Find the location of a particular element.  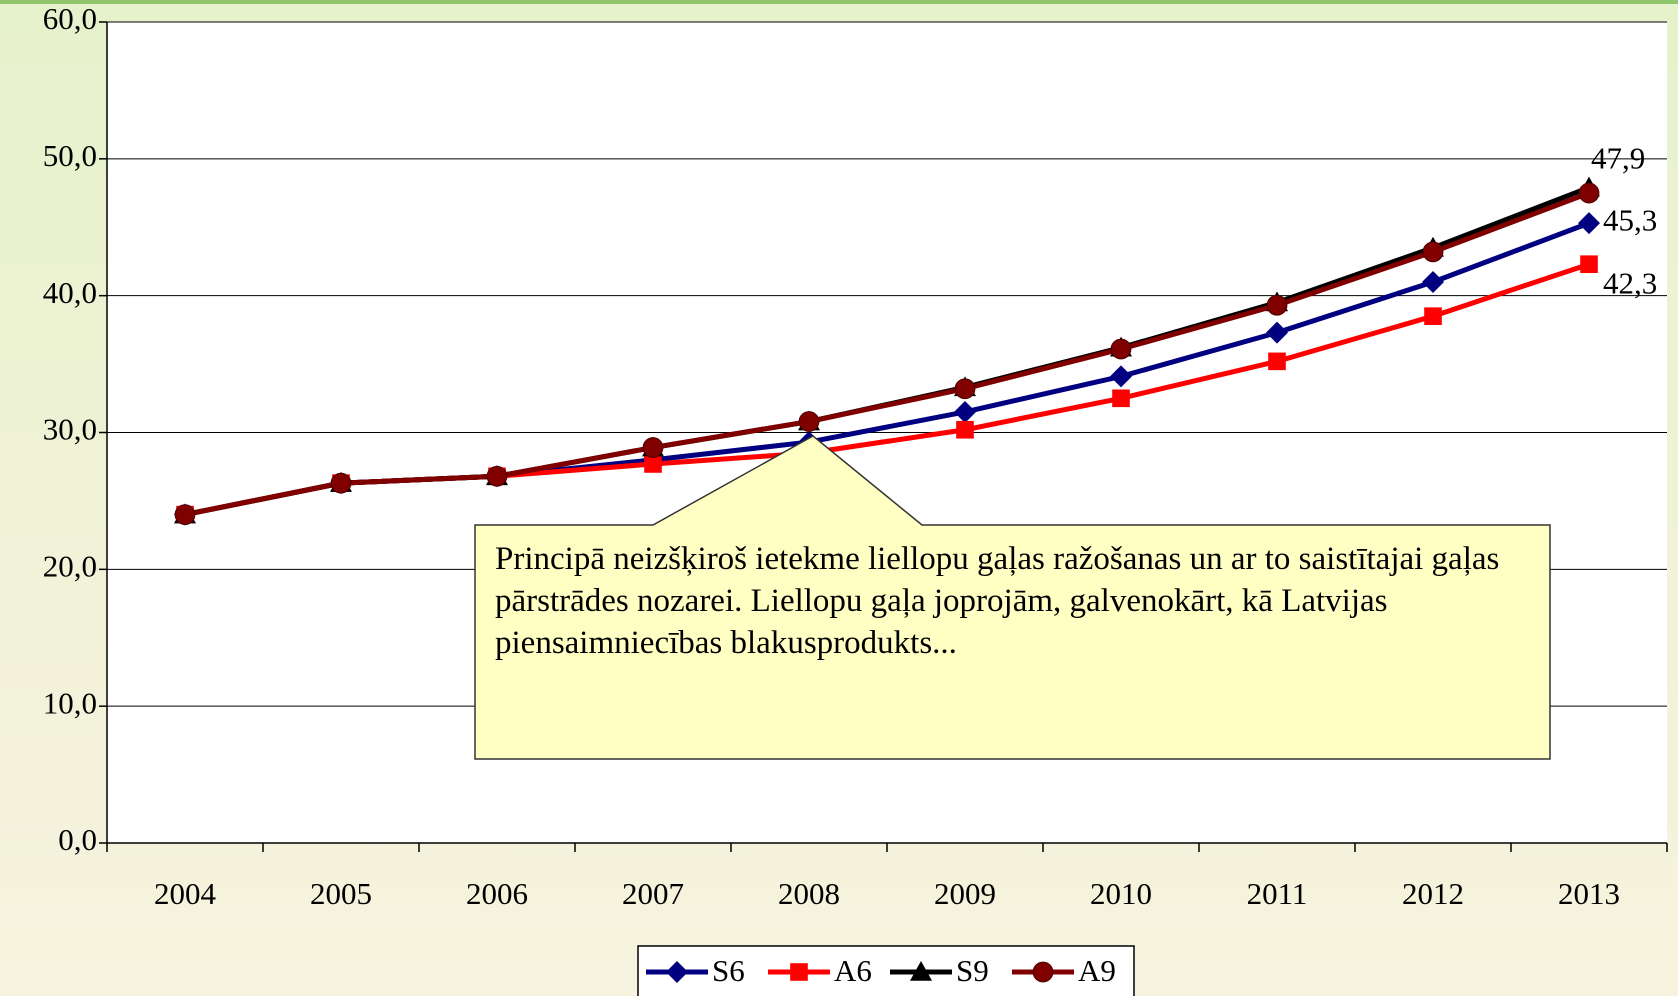

x-tick-label: 2005 is located at coordinates (341, 893).